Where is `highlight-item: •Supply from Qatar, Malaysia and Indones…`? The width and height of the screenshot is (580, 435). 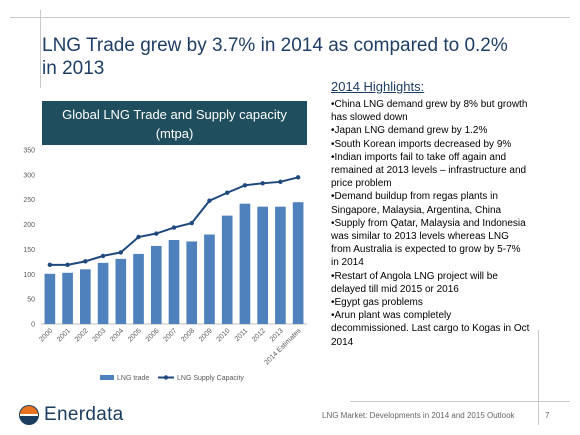
highlight-item: •Supply from Qatar, Malaysia and Indones… is located at coordinates (428, 243).